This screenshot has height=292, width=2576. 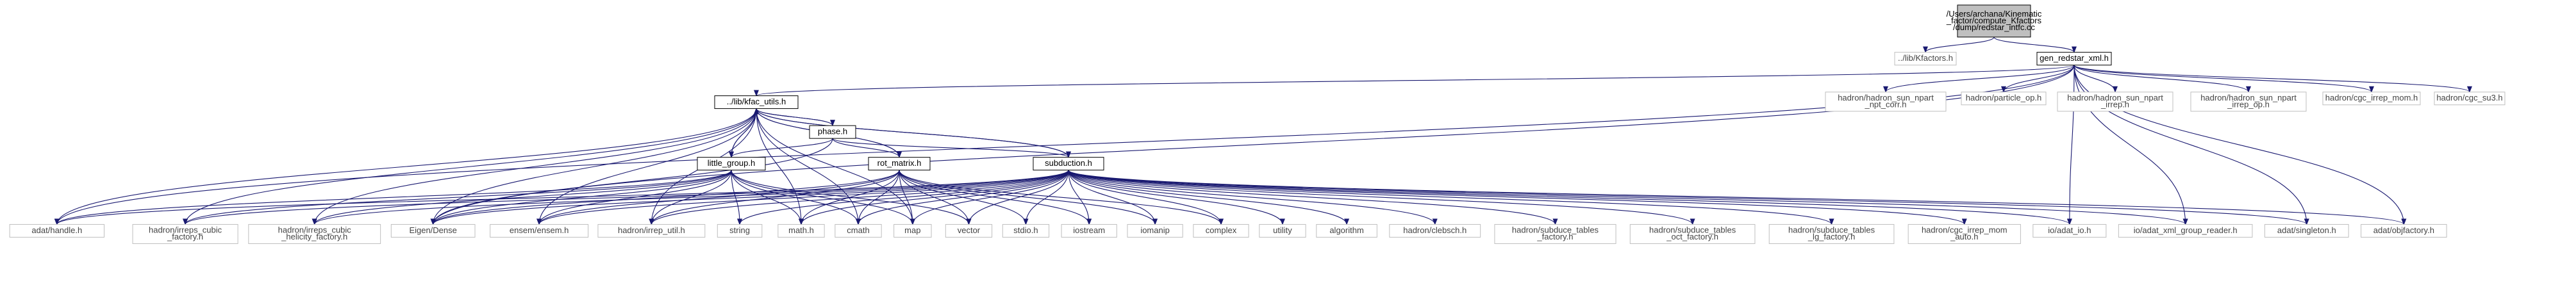 I want to click on edge-gen-to-cgc_mom, so click(x=2223, y=79).